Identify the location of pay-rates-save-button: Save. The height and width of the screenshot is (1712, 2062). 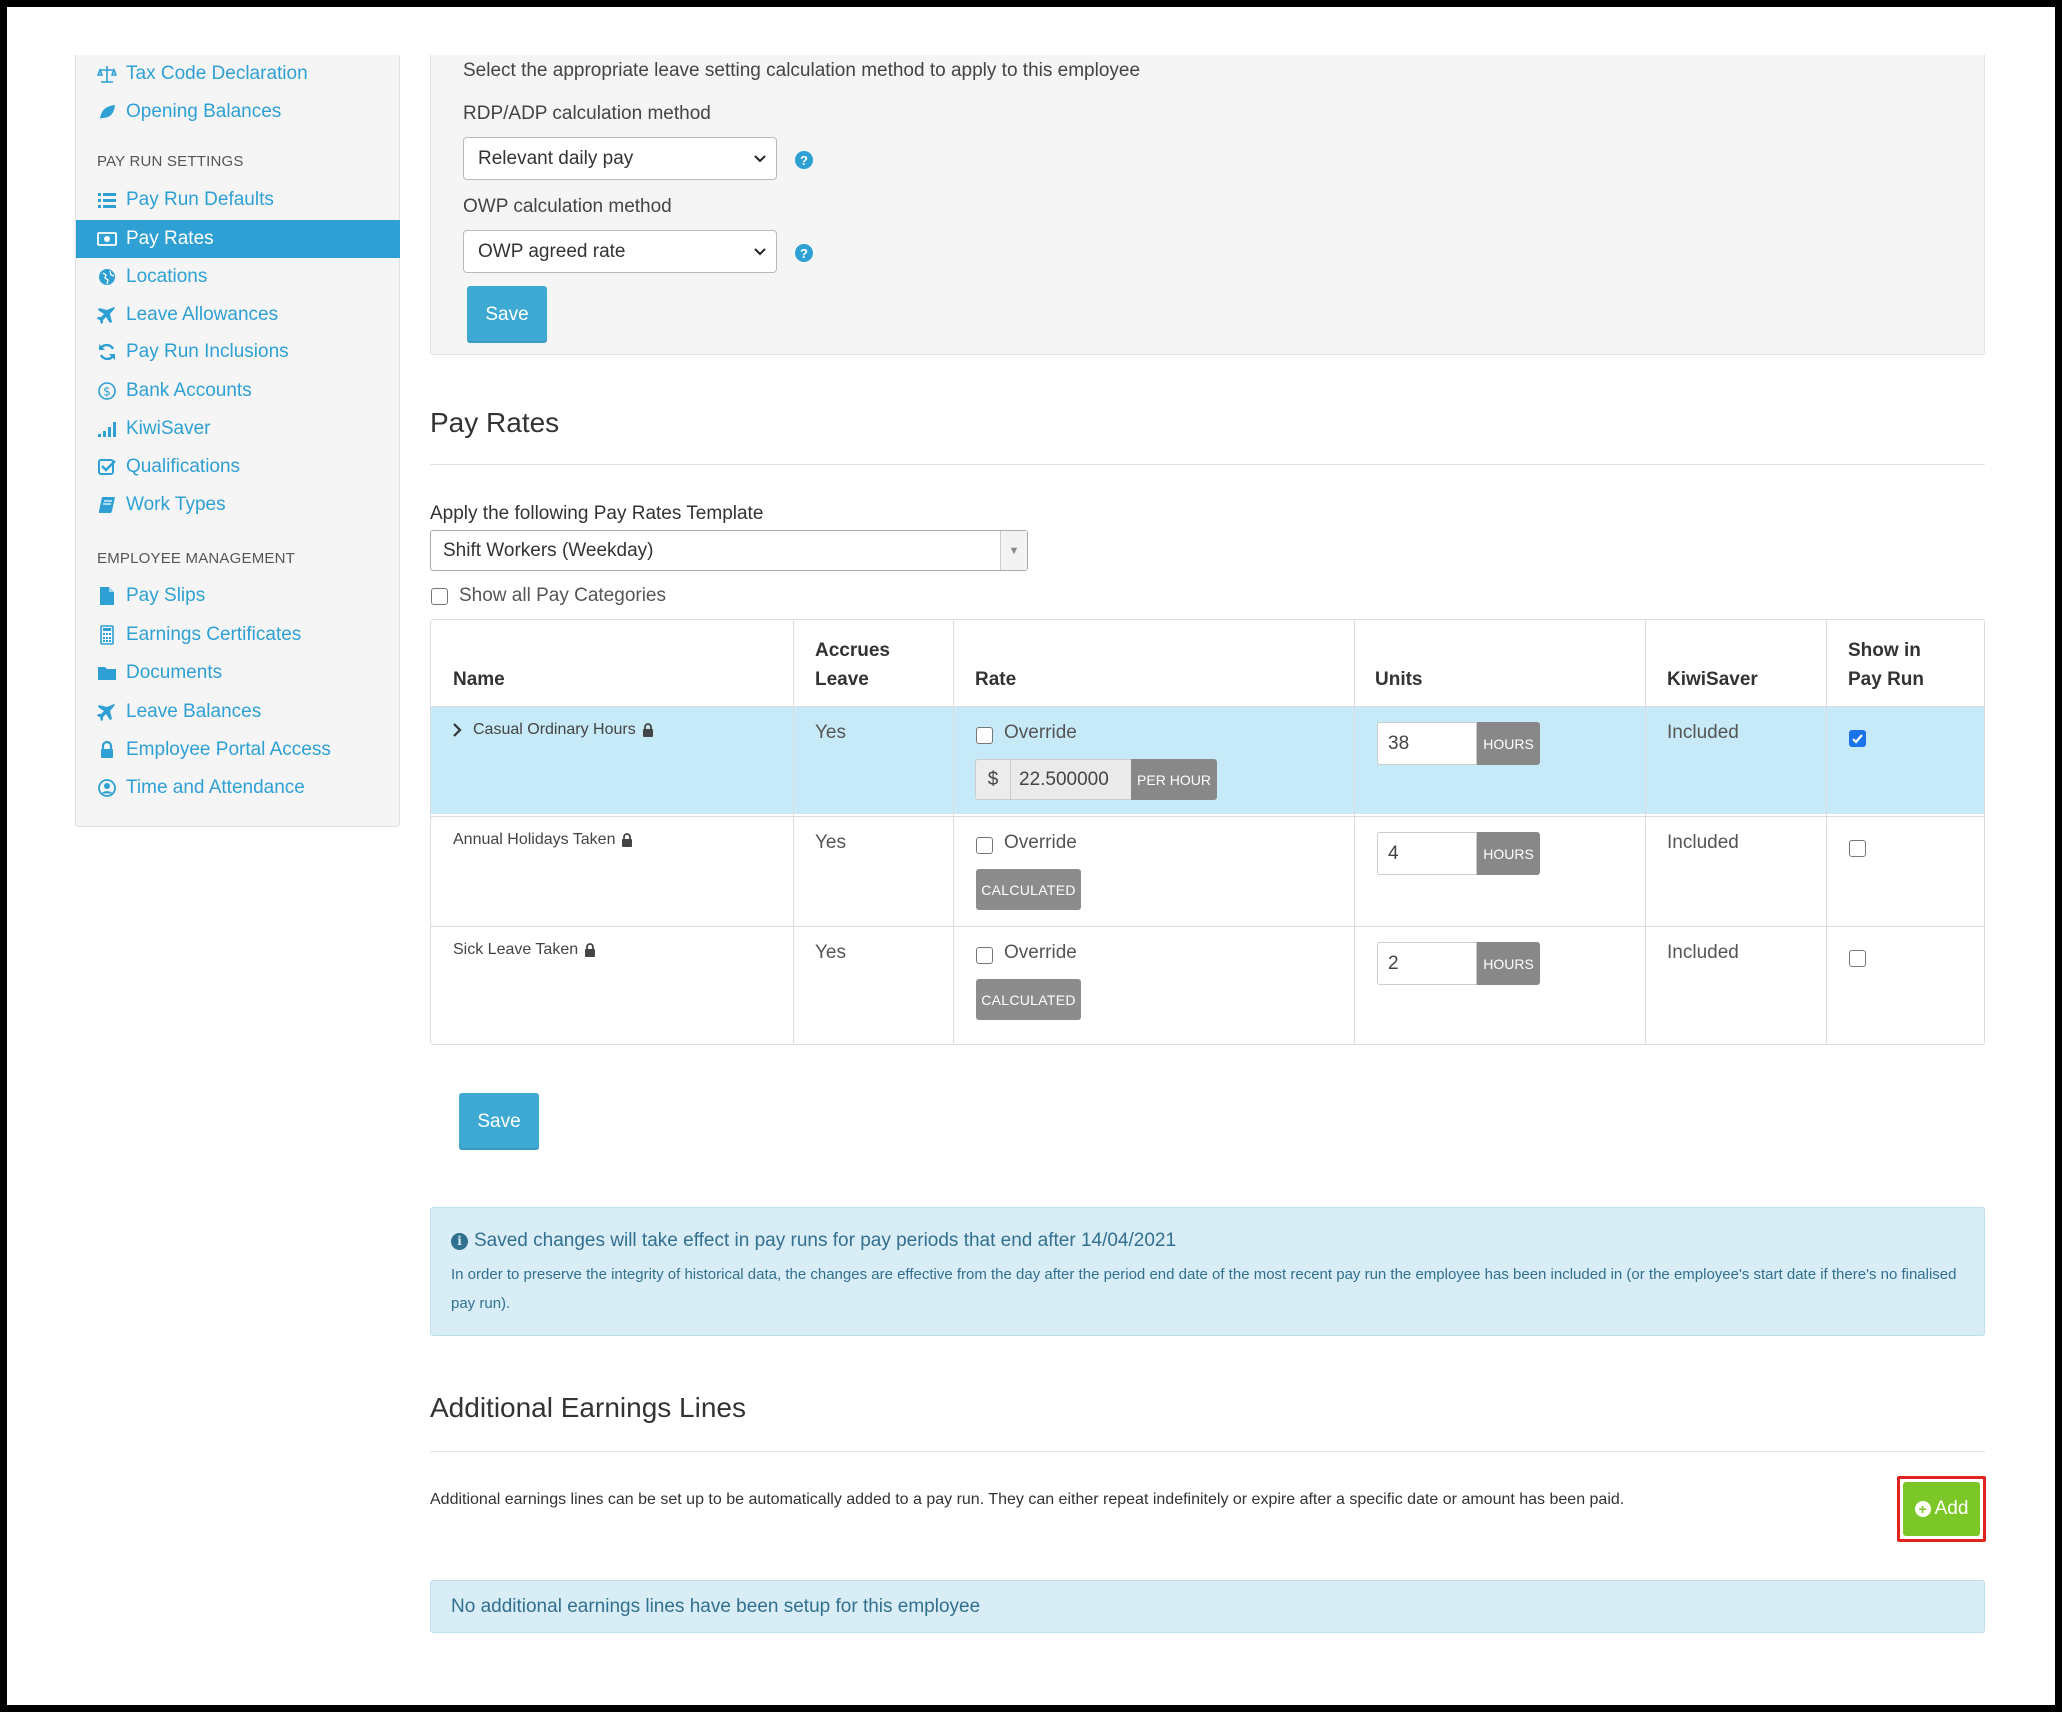
(499, 1121).